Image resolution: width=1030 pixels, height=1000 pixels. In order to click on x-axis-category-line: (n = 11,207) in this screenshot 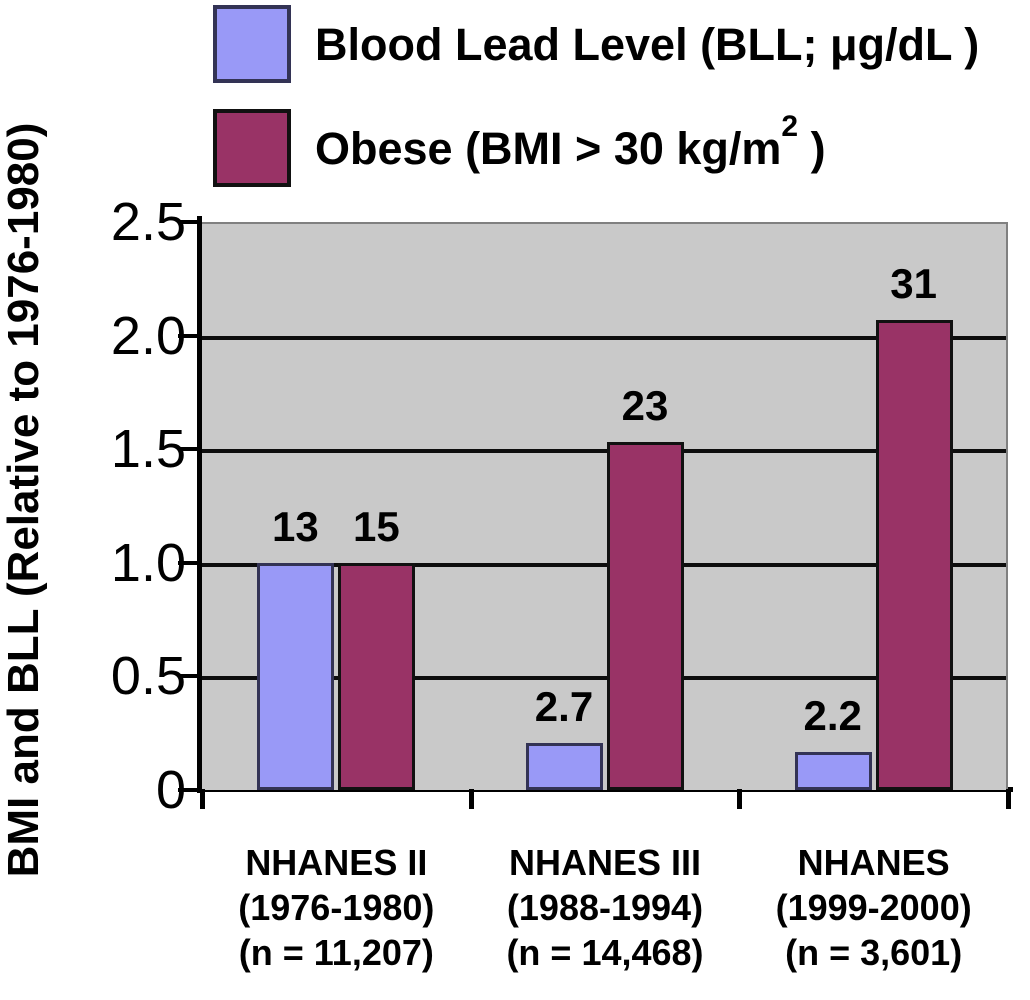, I will do `click(336, 952)`.